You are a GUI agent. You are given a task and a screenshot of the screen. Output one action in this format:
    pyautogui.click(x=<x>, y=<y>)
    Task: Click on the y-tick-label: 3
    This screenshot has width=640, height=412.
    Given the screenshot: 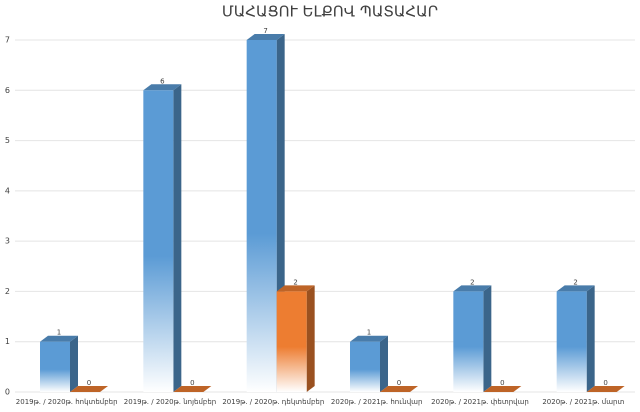 What is the action you would take?
    pyautogui.click(x=7, y=241)
    